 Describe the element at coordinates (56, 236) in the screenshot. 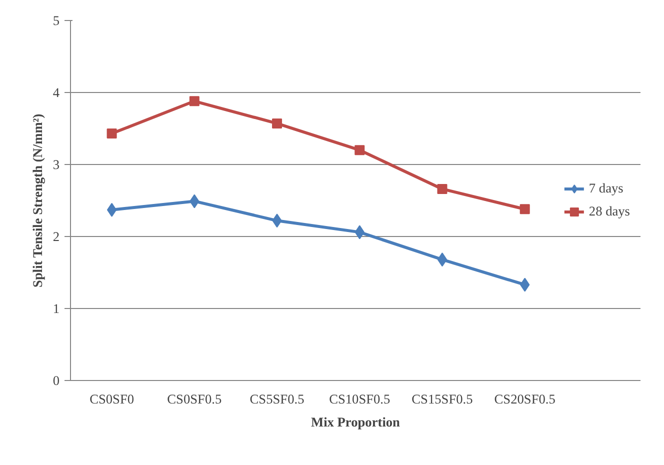

I see `y-tick-label: 2` at that location.